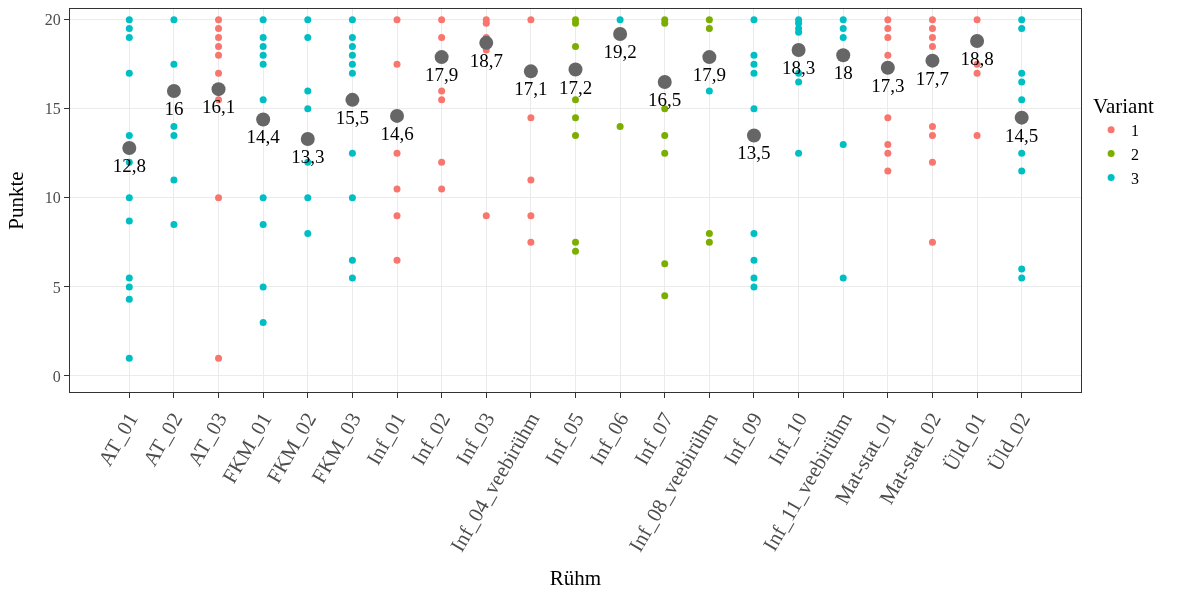 This screenshot has width=1196, height=594. I want to click on data-label: 14,5, so click(1022, 135).